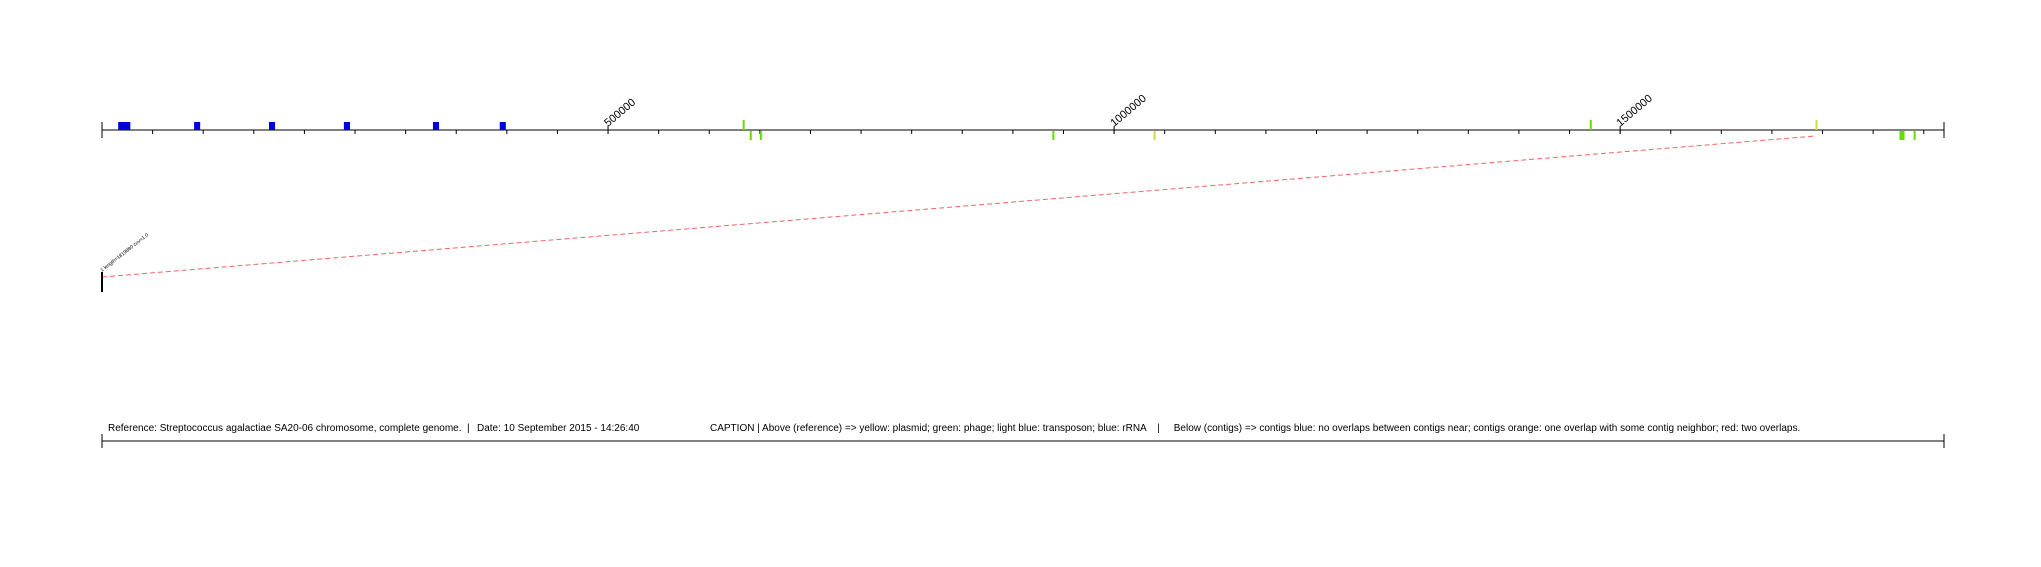  Describe the element at coordinates (1128, 111) in the screenshot. I see `axis-tick-label: 1000000` at that location.